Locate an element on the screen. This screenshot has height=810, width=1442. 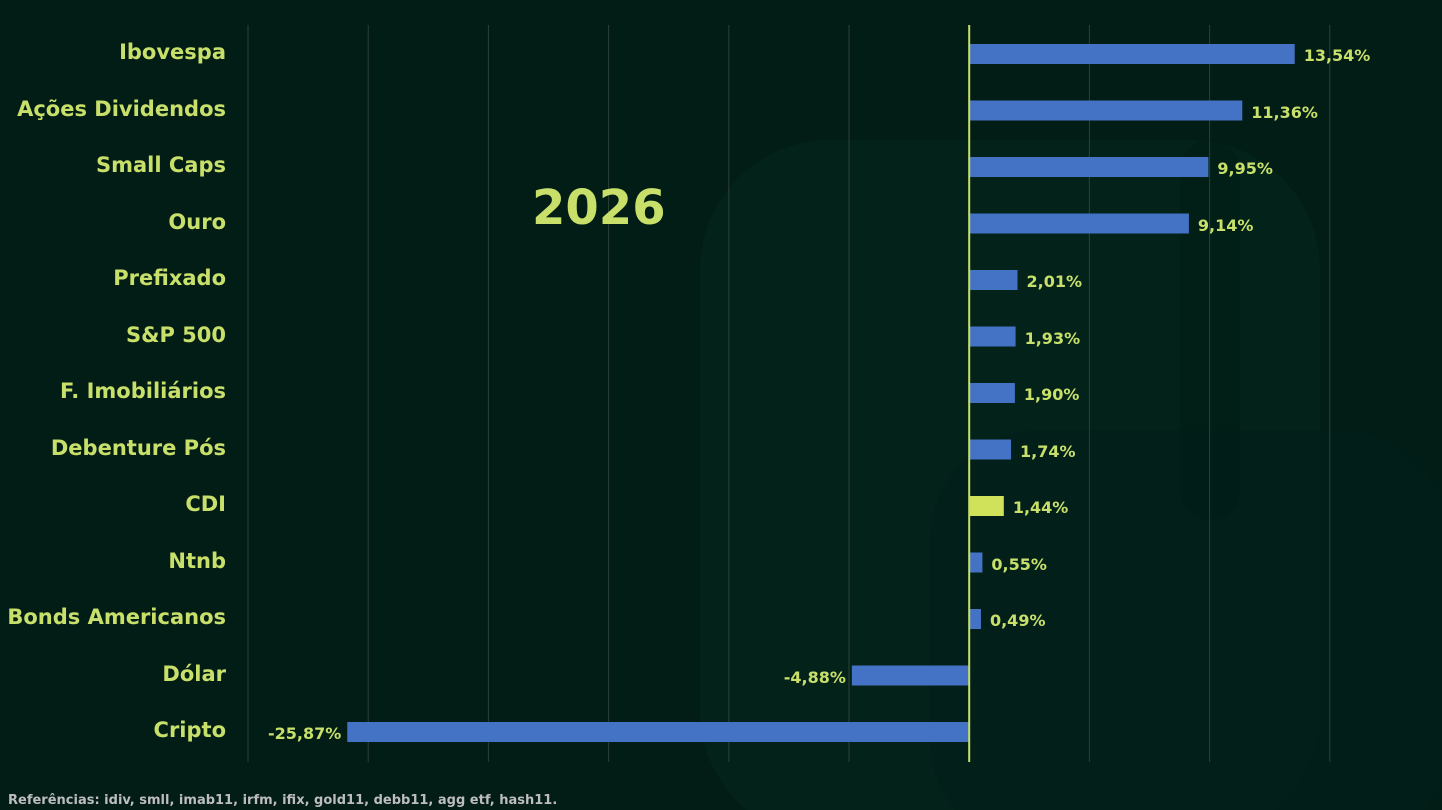
data-label: 2,01% is located at coordinates (1054, 281).